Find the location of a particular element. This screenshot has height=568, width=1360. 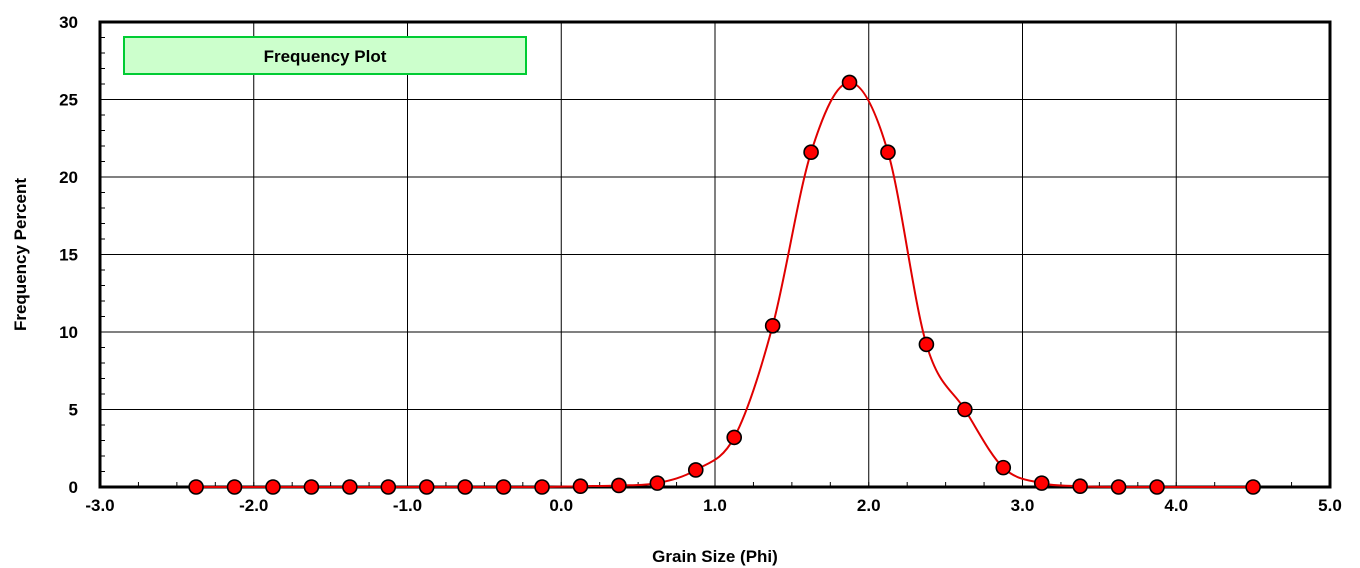

y-tick-label: 0 is located at coordinates (73, 487).